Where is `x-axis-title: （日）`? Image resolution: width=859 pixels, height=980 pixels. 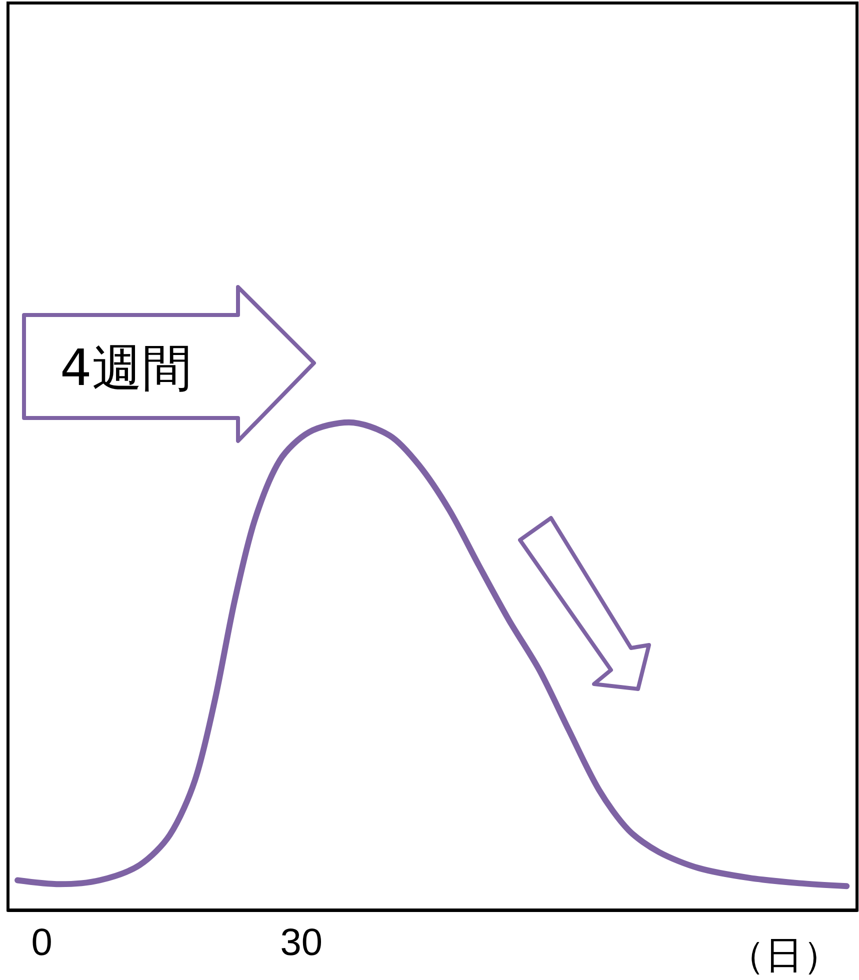 x-axis-title: （日） is located at coordinates (784, 955).